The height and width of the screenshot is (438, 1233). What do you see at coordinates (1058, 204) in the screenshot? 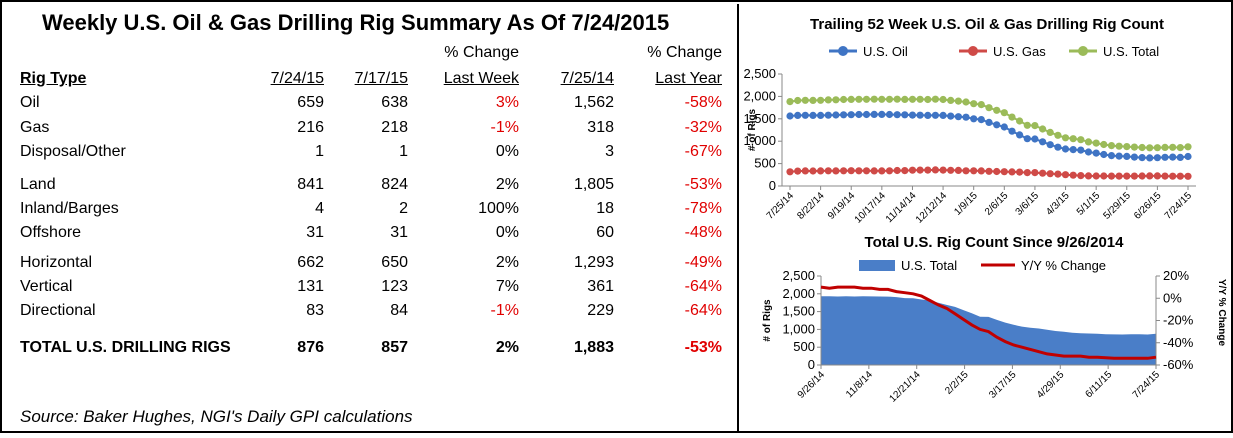
I see `x-tick-label: 4/3/15` at bounding box center [1058, 204].